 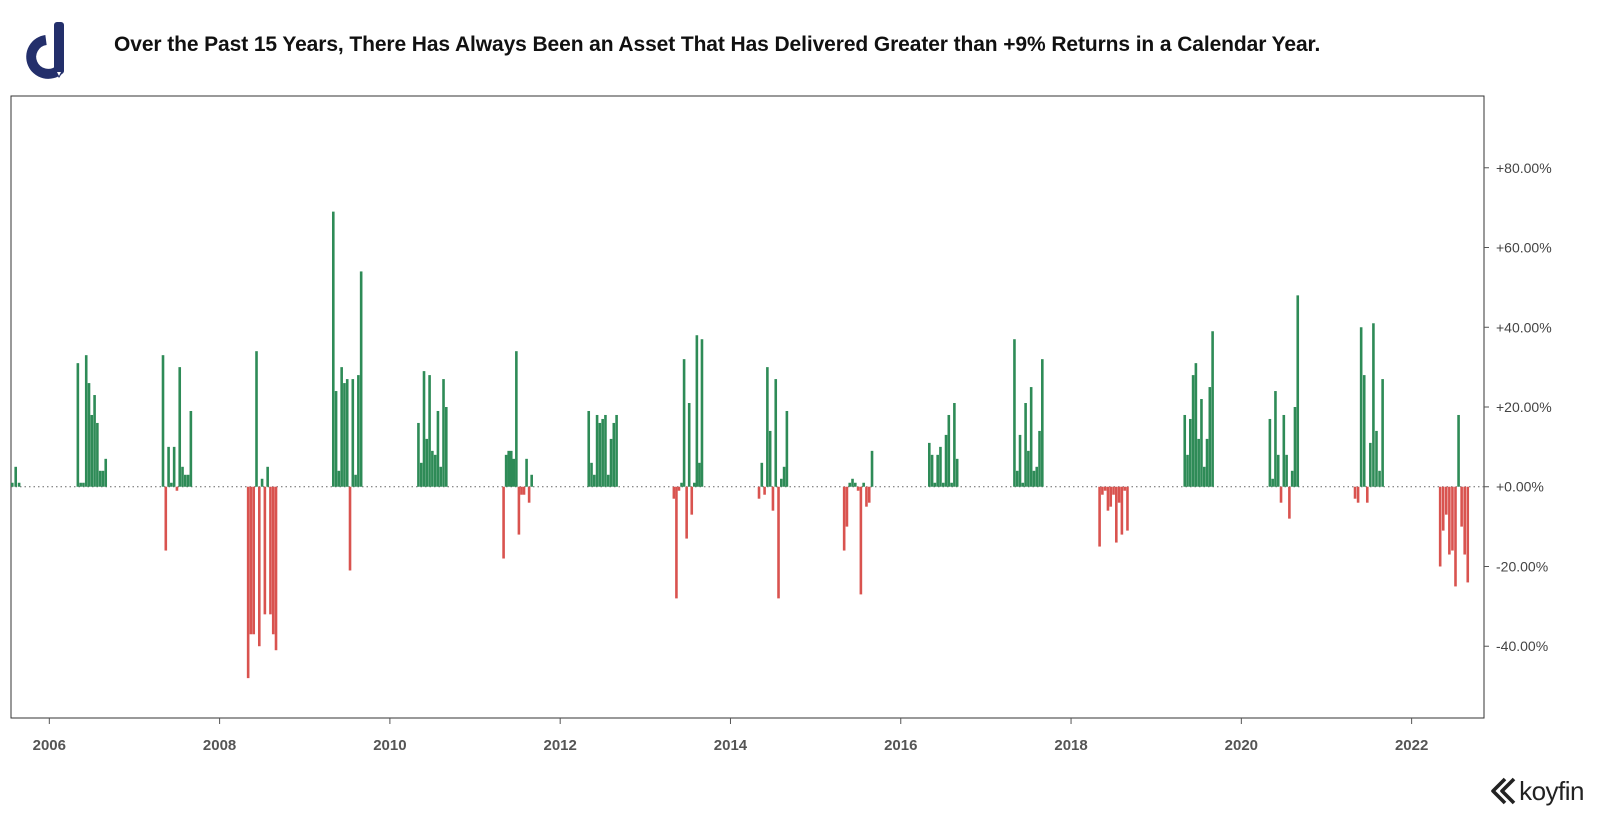 I want to click on x-tick-label: 2018, so click(x=1070, y=745).